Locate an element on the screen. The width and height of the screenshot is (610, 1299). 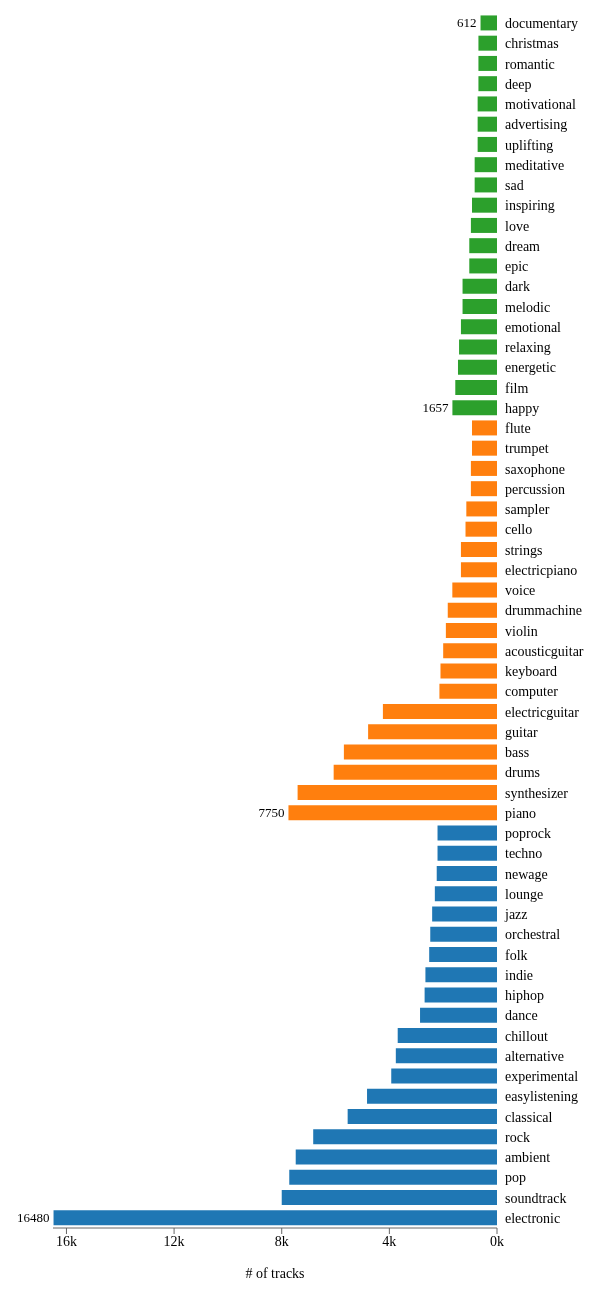
x-tick-label: 12k is located at coordinates (174, 1241).